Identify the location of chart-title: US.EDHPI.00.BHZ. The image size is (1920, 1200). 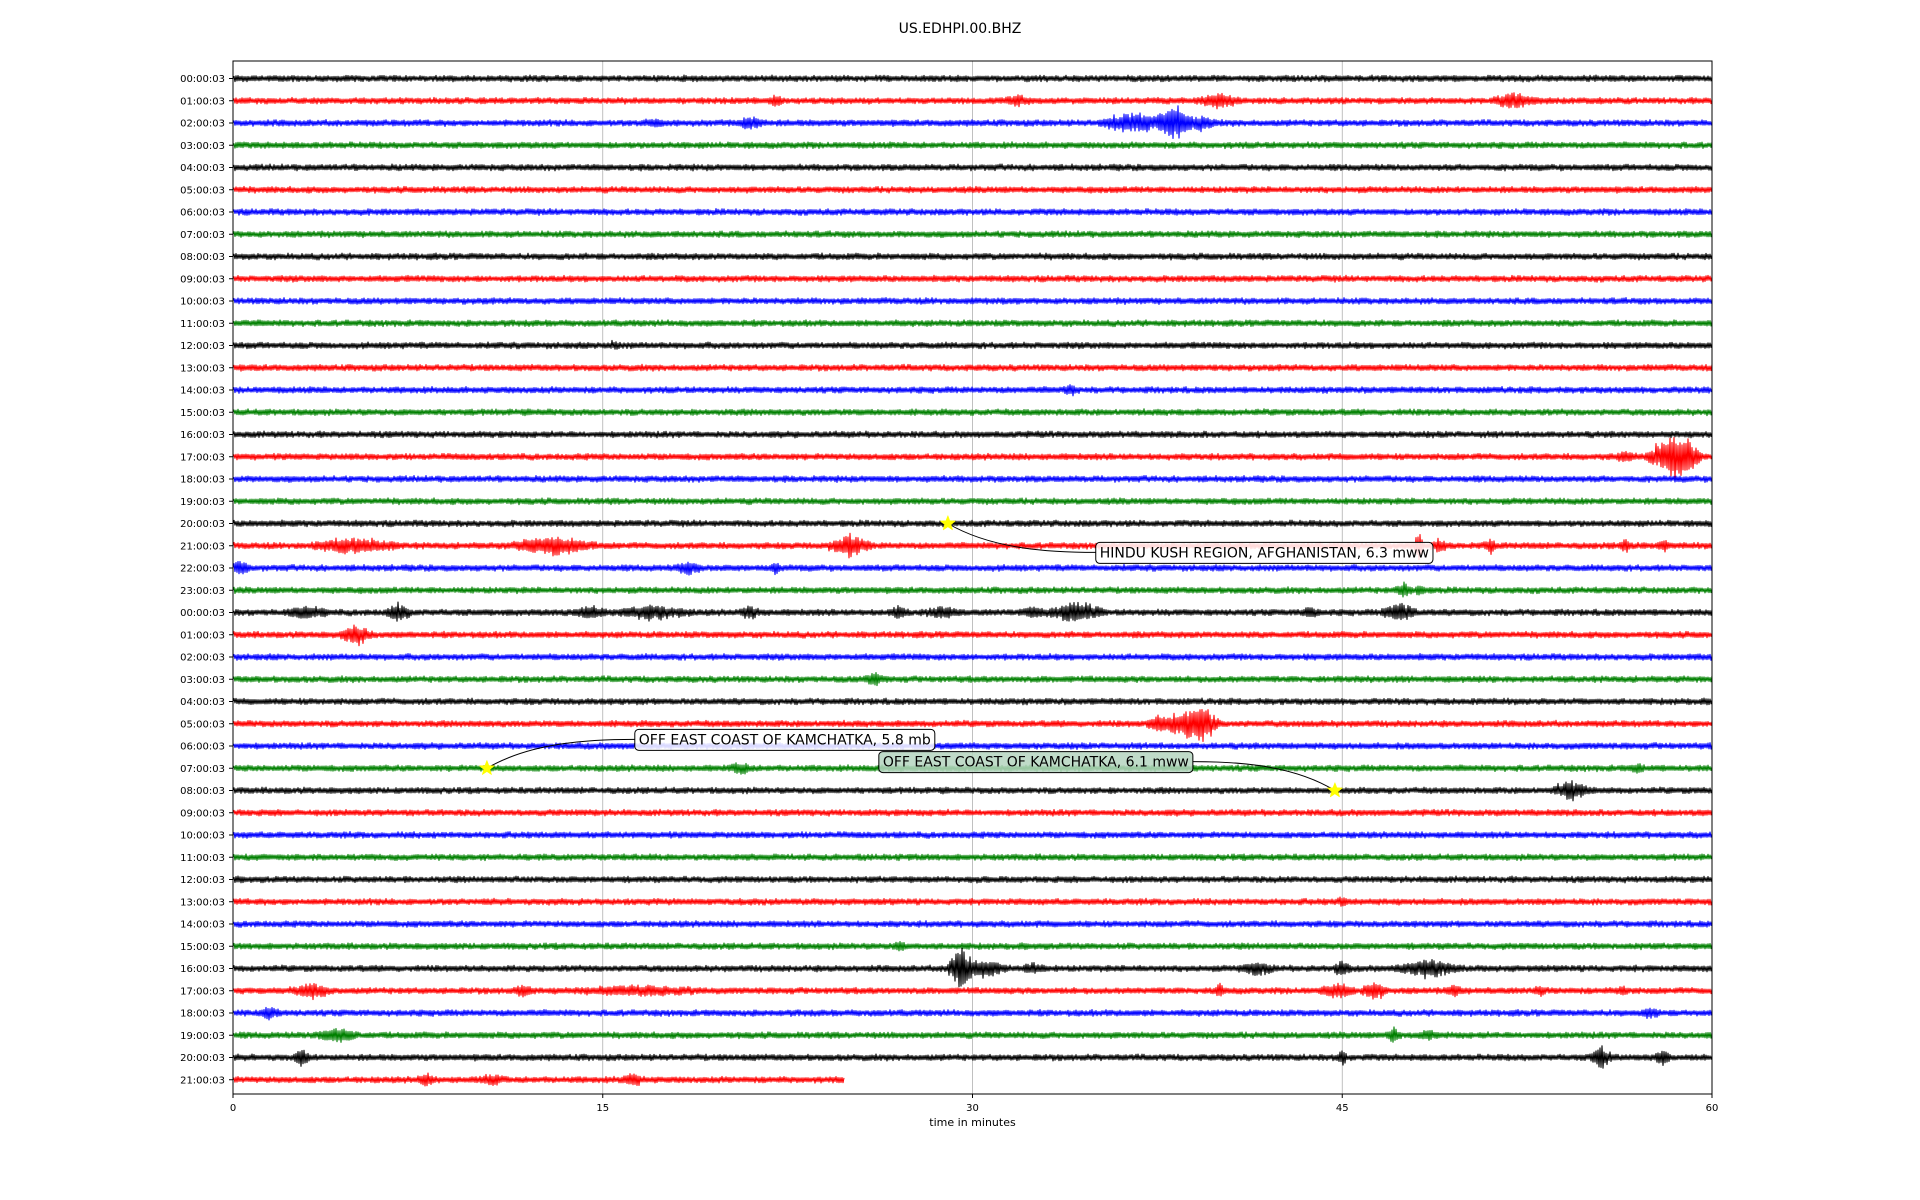
(960, 29).